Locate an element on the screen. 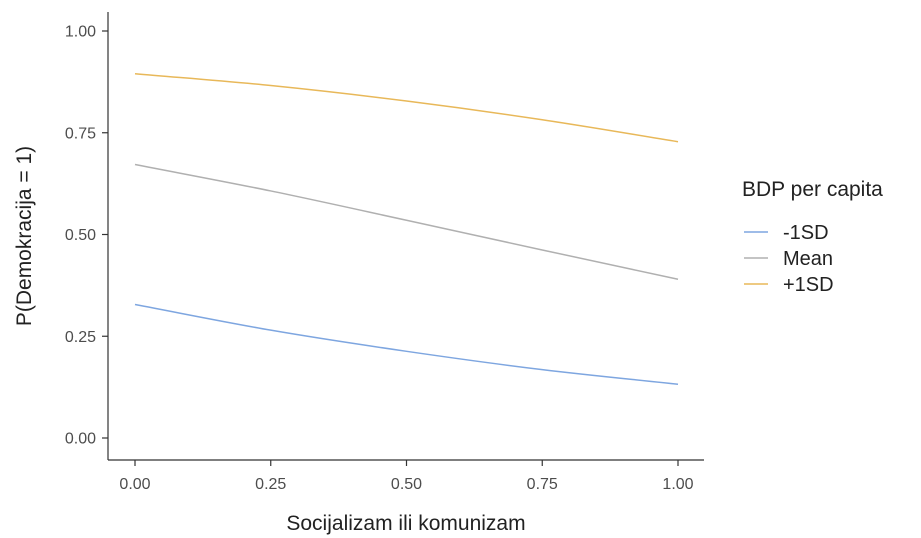 Image resolution: width=921 pixels, height=538 pixels. legend: BDP per capita -1SD Mean +1SD is located at coordinates (812, 237).